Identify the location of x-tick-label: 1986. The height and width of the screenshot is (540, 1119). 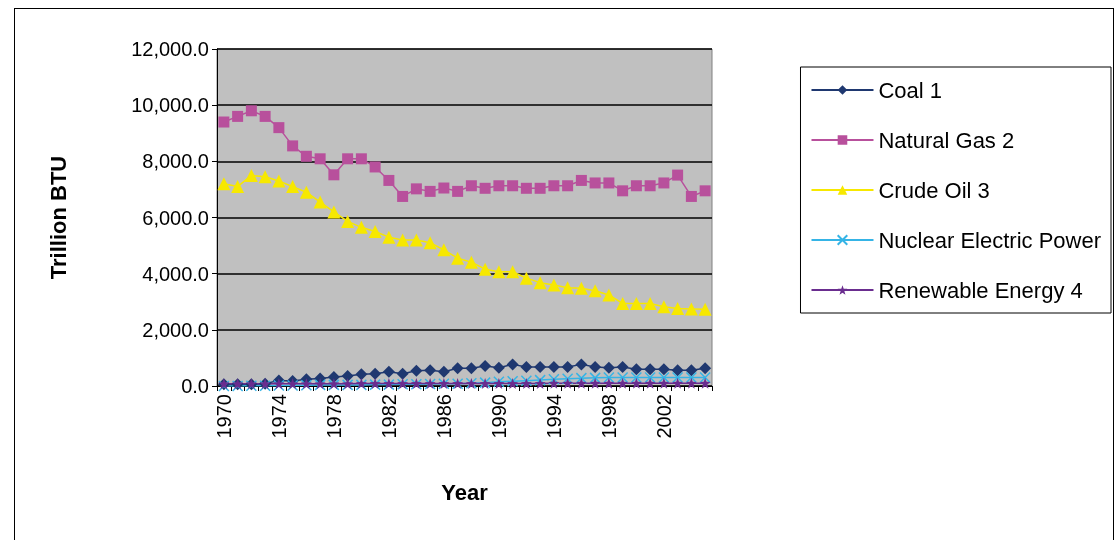
(443, 416).